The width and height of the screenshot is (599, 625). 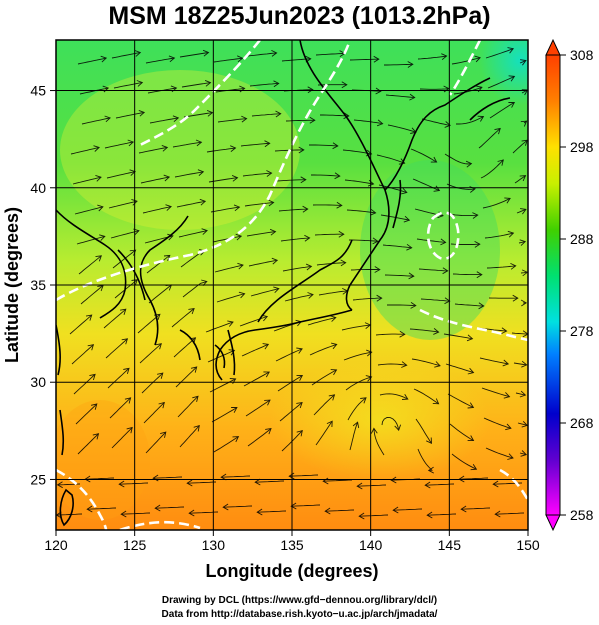 I want to click on colorbar-tick-label: 258, so click(x=582, y=515).